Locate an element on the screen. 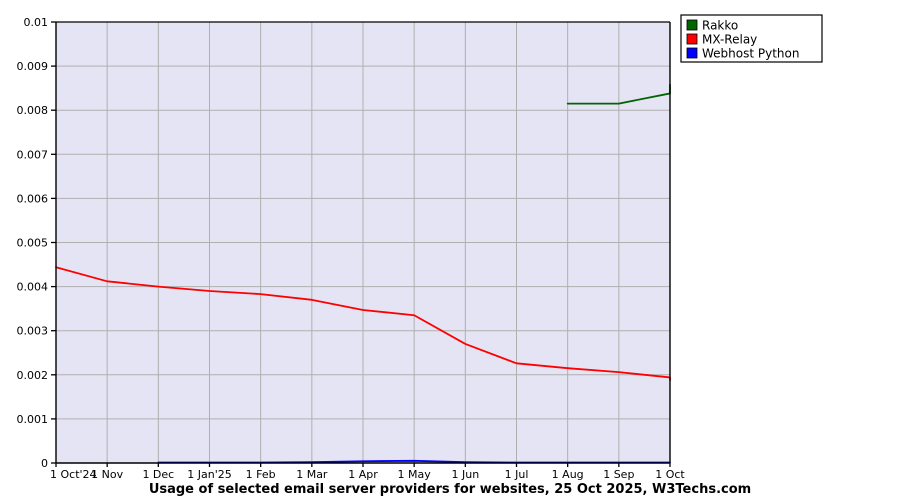 This screenshot has width=900, height=500. y-axis-tick-label: 0.007 is located at coordinates (33, 154).